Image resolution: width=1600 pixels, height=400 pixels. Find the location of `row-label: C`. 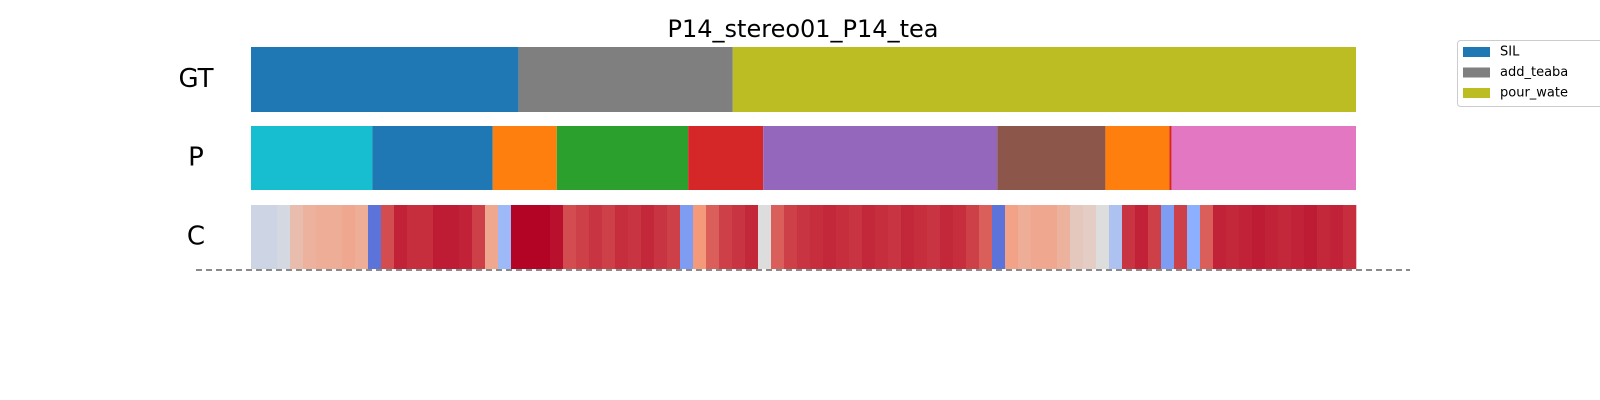

row-label: C is located at coordinates (196, 237).